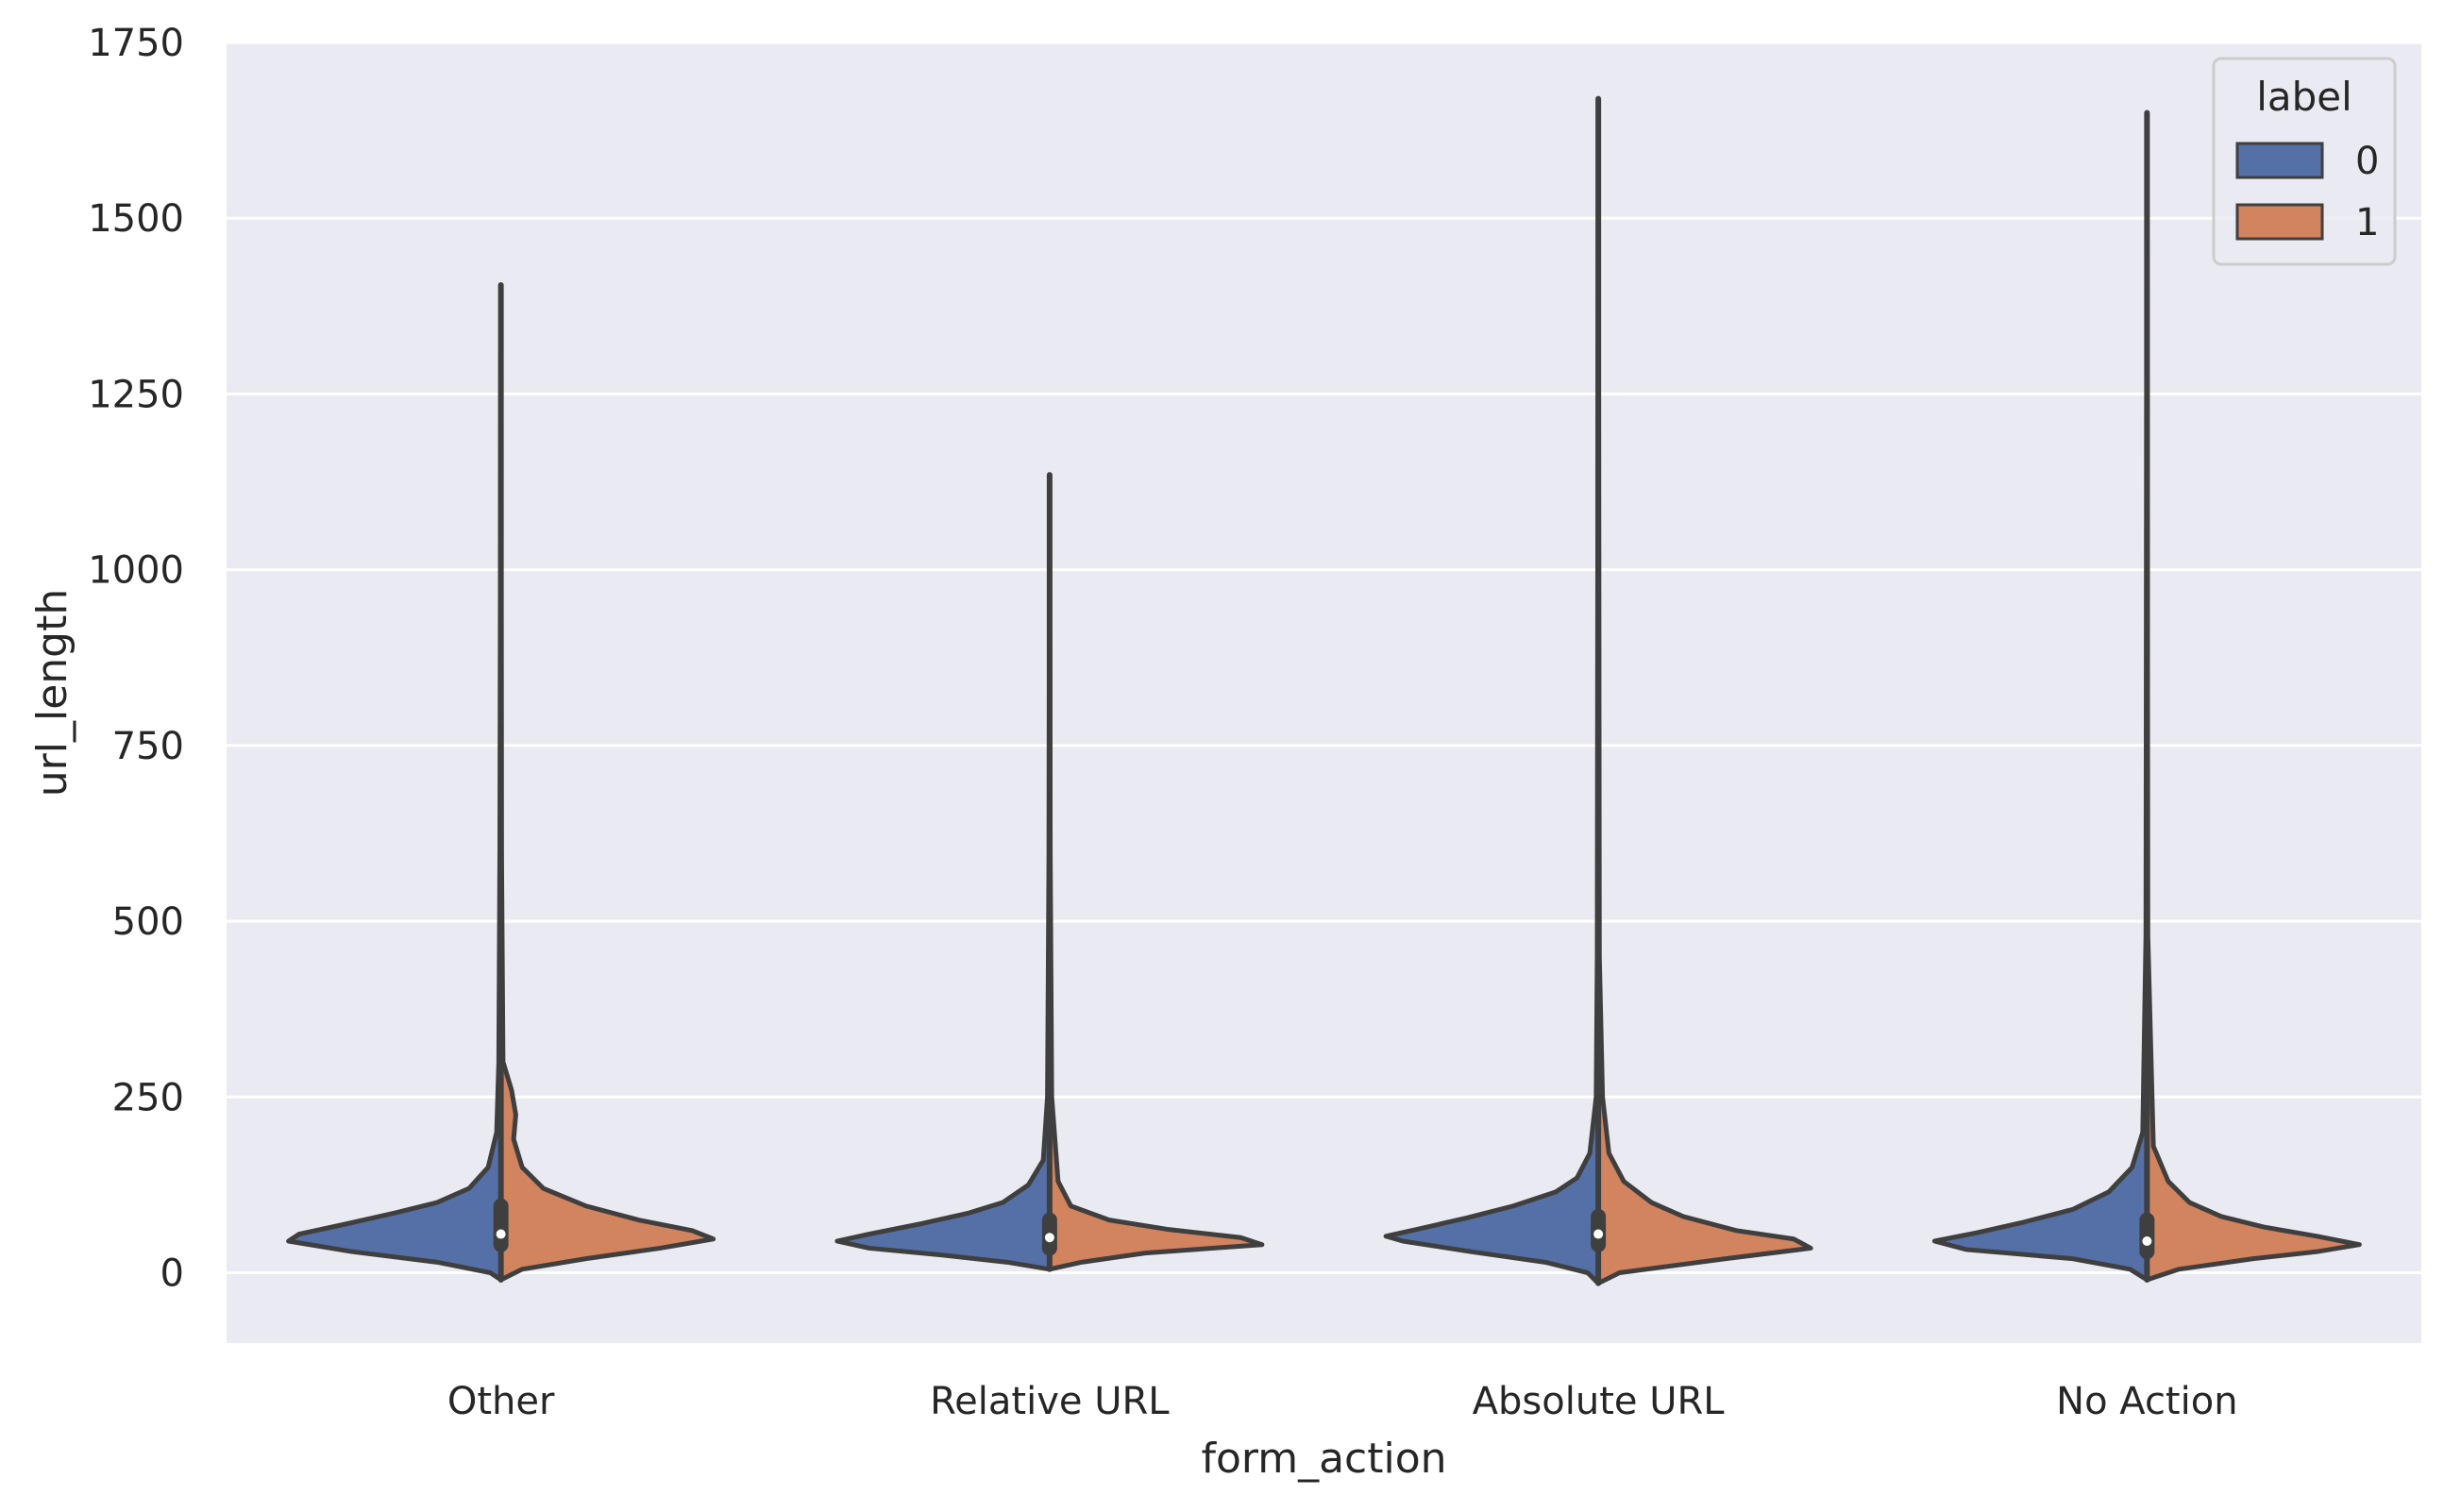 Image resolution: width=2444 pixels, height=1512 pixels. I want to click on legend-title: label, so click(2304, 97).